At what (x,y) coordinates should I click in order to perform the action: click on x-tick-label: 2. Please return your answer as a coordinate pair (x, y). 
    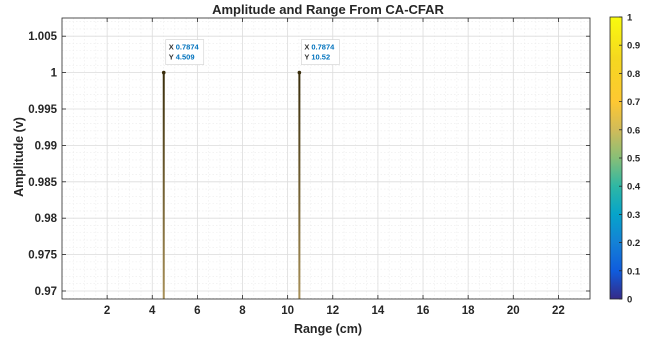
    Looking at the image, I should click on (107, 311).